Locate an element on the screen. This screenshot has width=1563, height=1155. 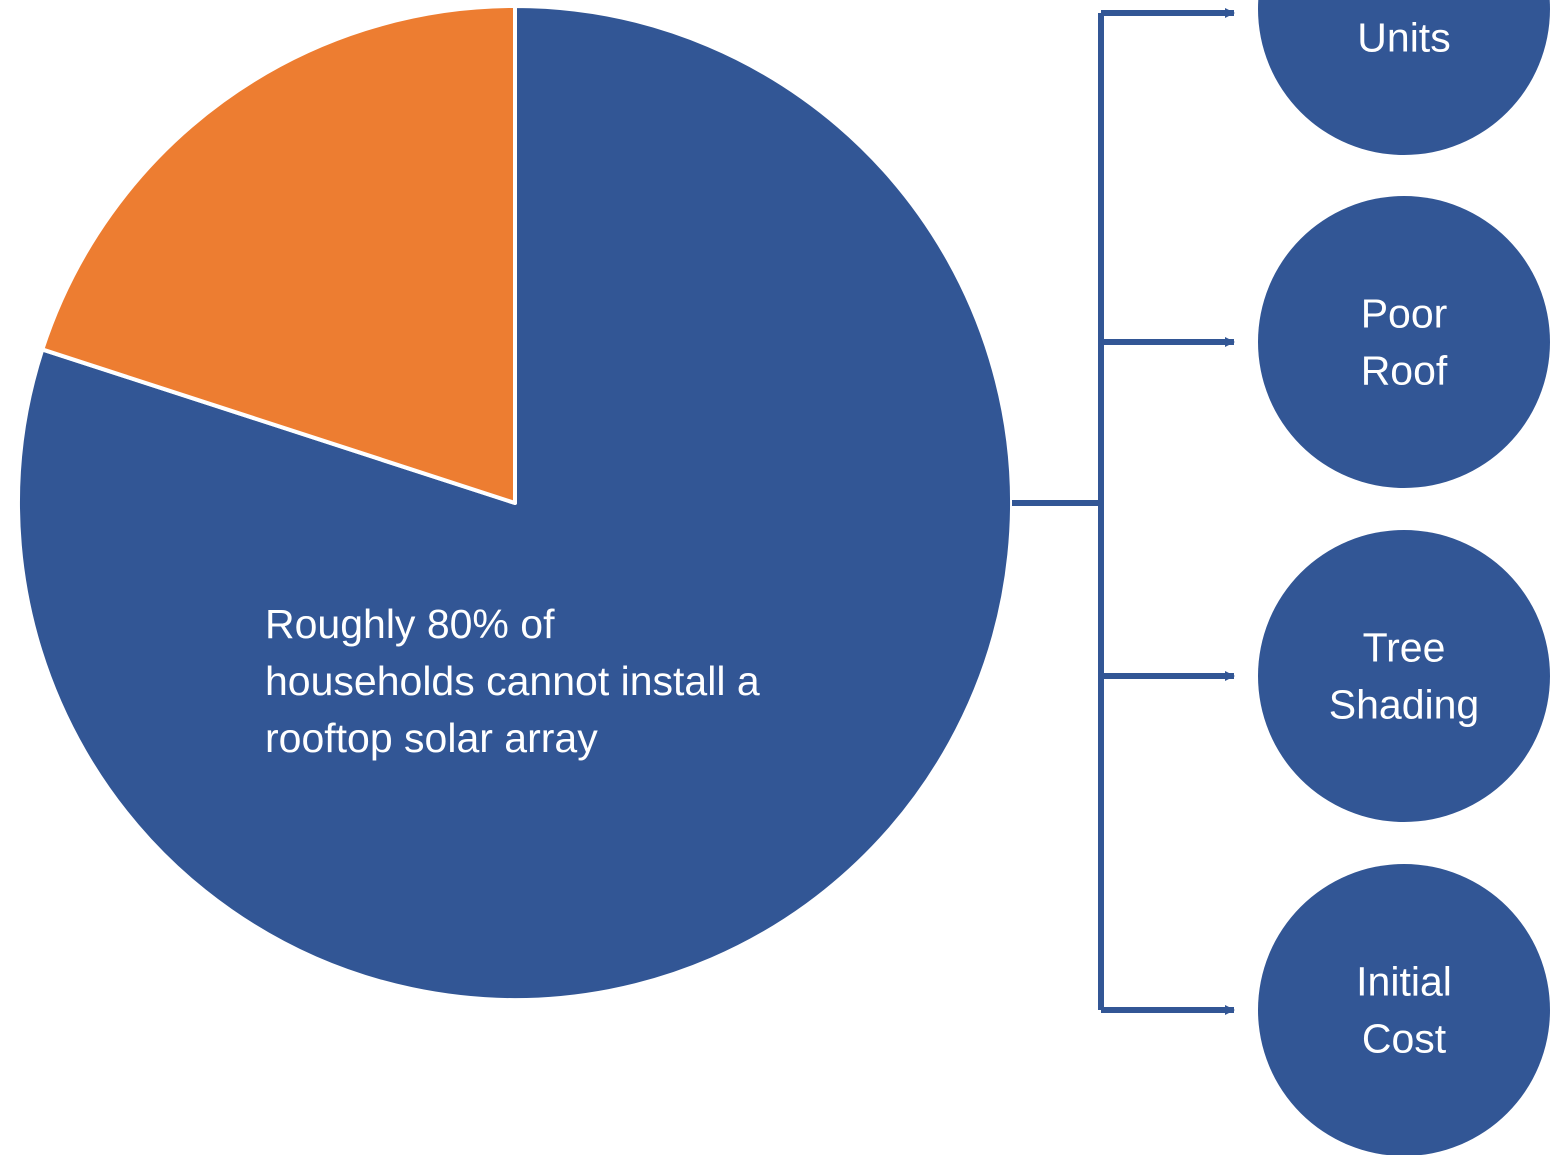
reason-bubble-label-1: Condo Units is located at coordinates (1404, 30).